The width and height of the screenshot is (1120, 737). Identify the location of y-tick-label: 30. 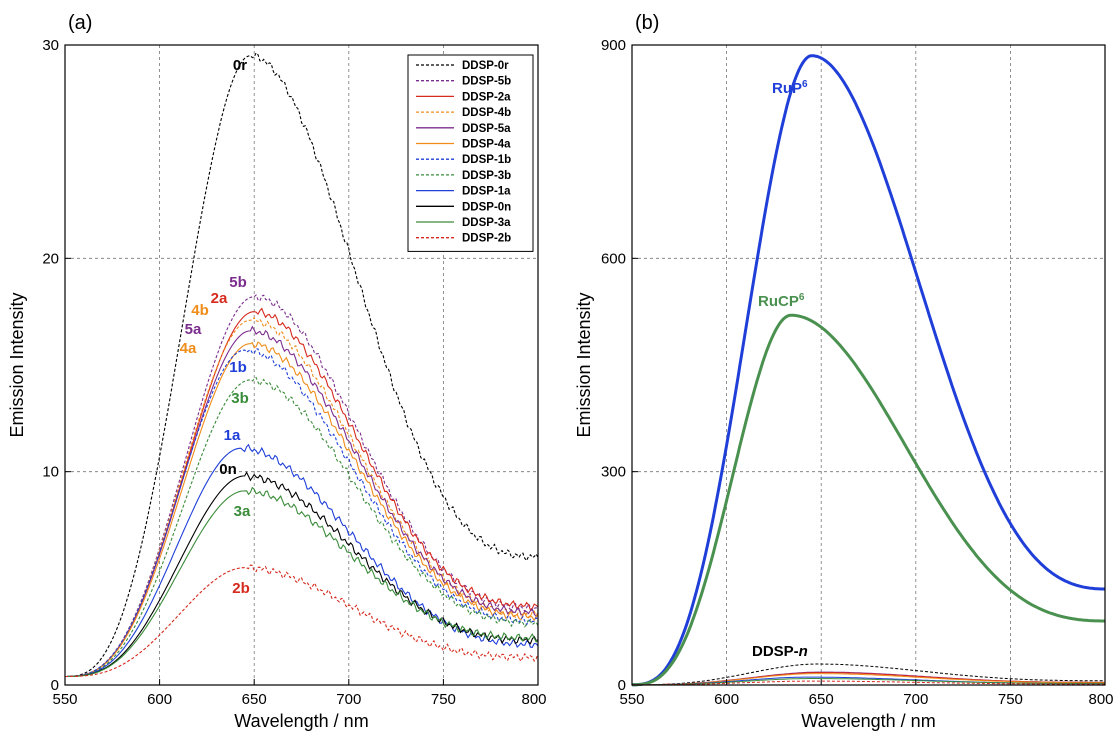
(50, 45).